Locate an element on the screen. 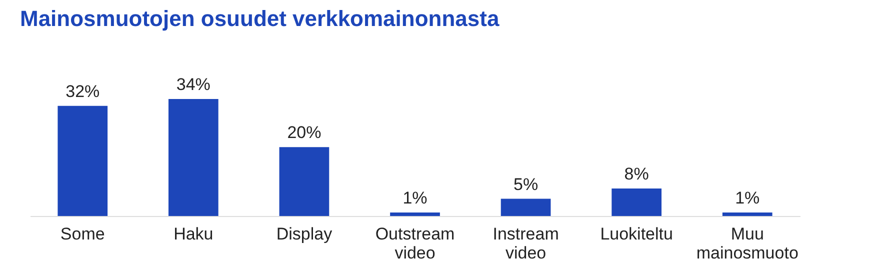 This screenshot has height=269, width=870. x-tick-label: Haku is located at coordinates (194, 234).